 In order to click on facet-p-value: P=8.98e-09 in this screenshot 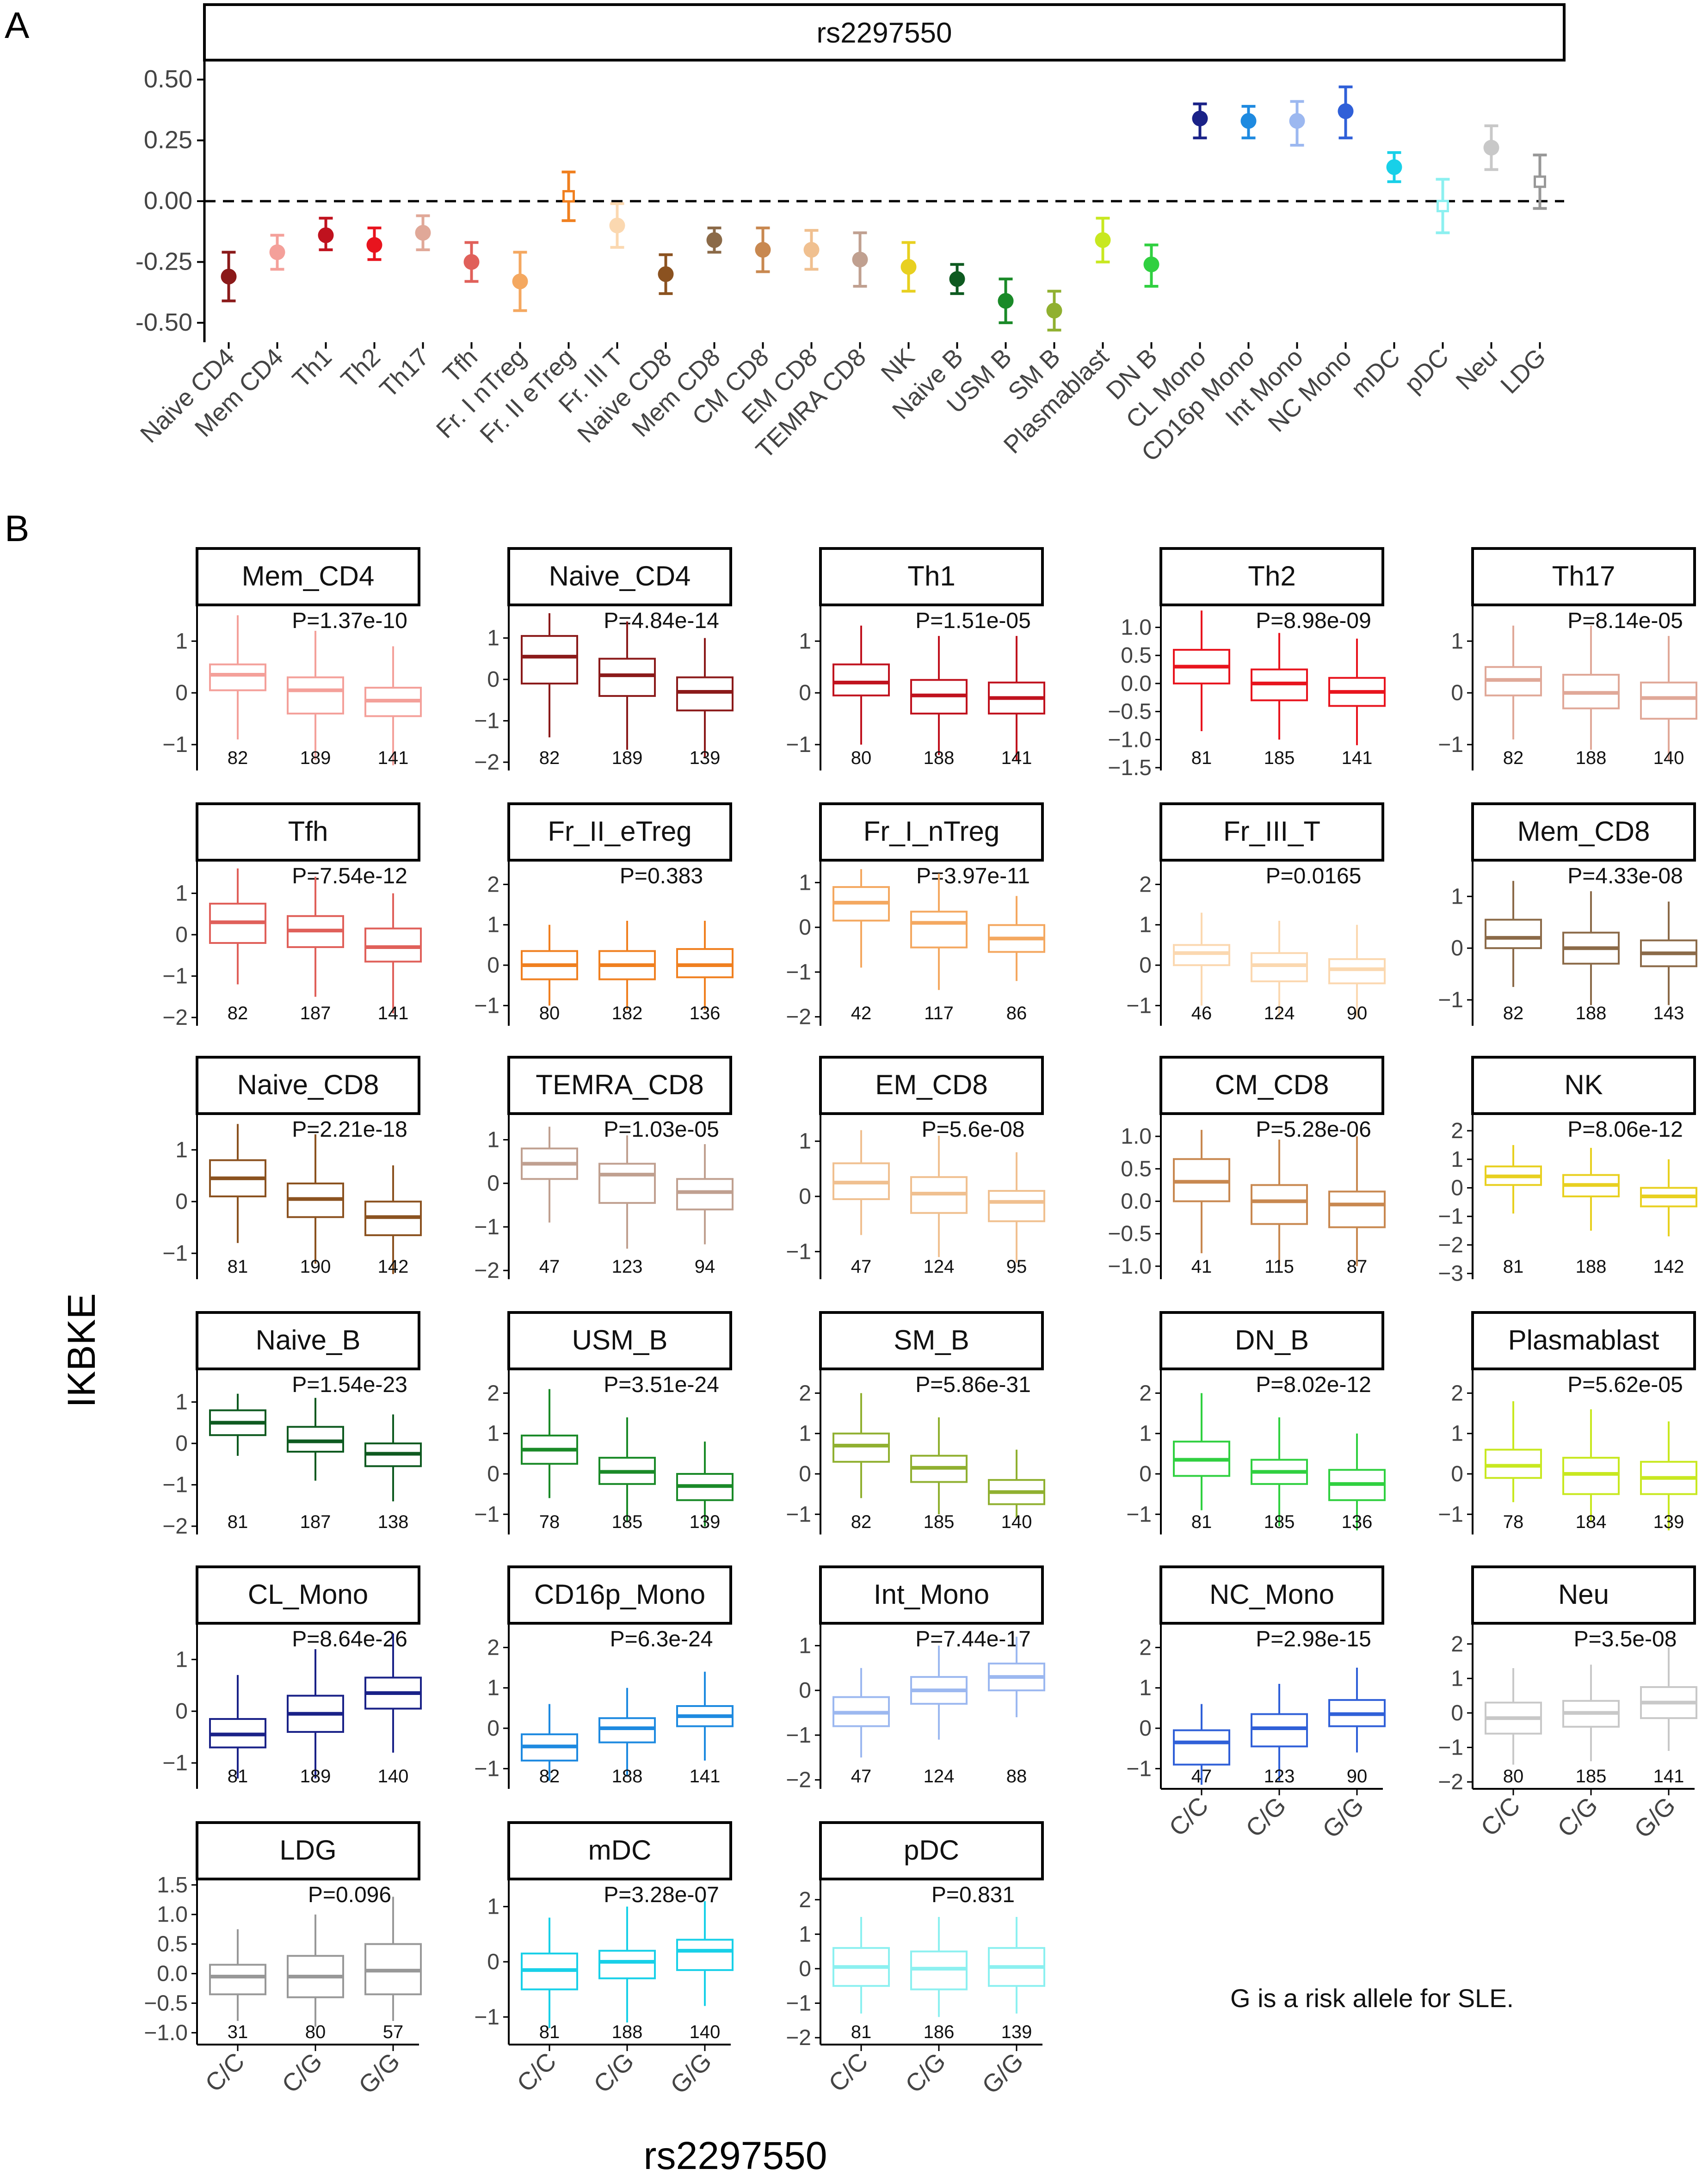, I will do `click(1313, 621)`.